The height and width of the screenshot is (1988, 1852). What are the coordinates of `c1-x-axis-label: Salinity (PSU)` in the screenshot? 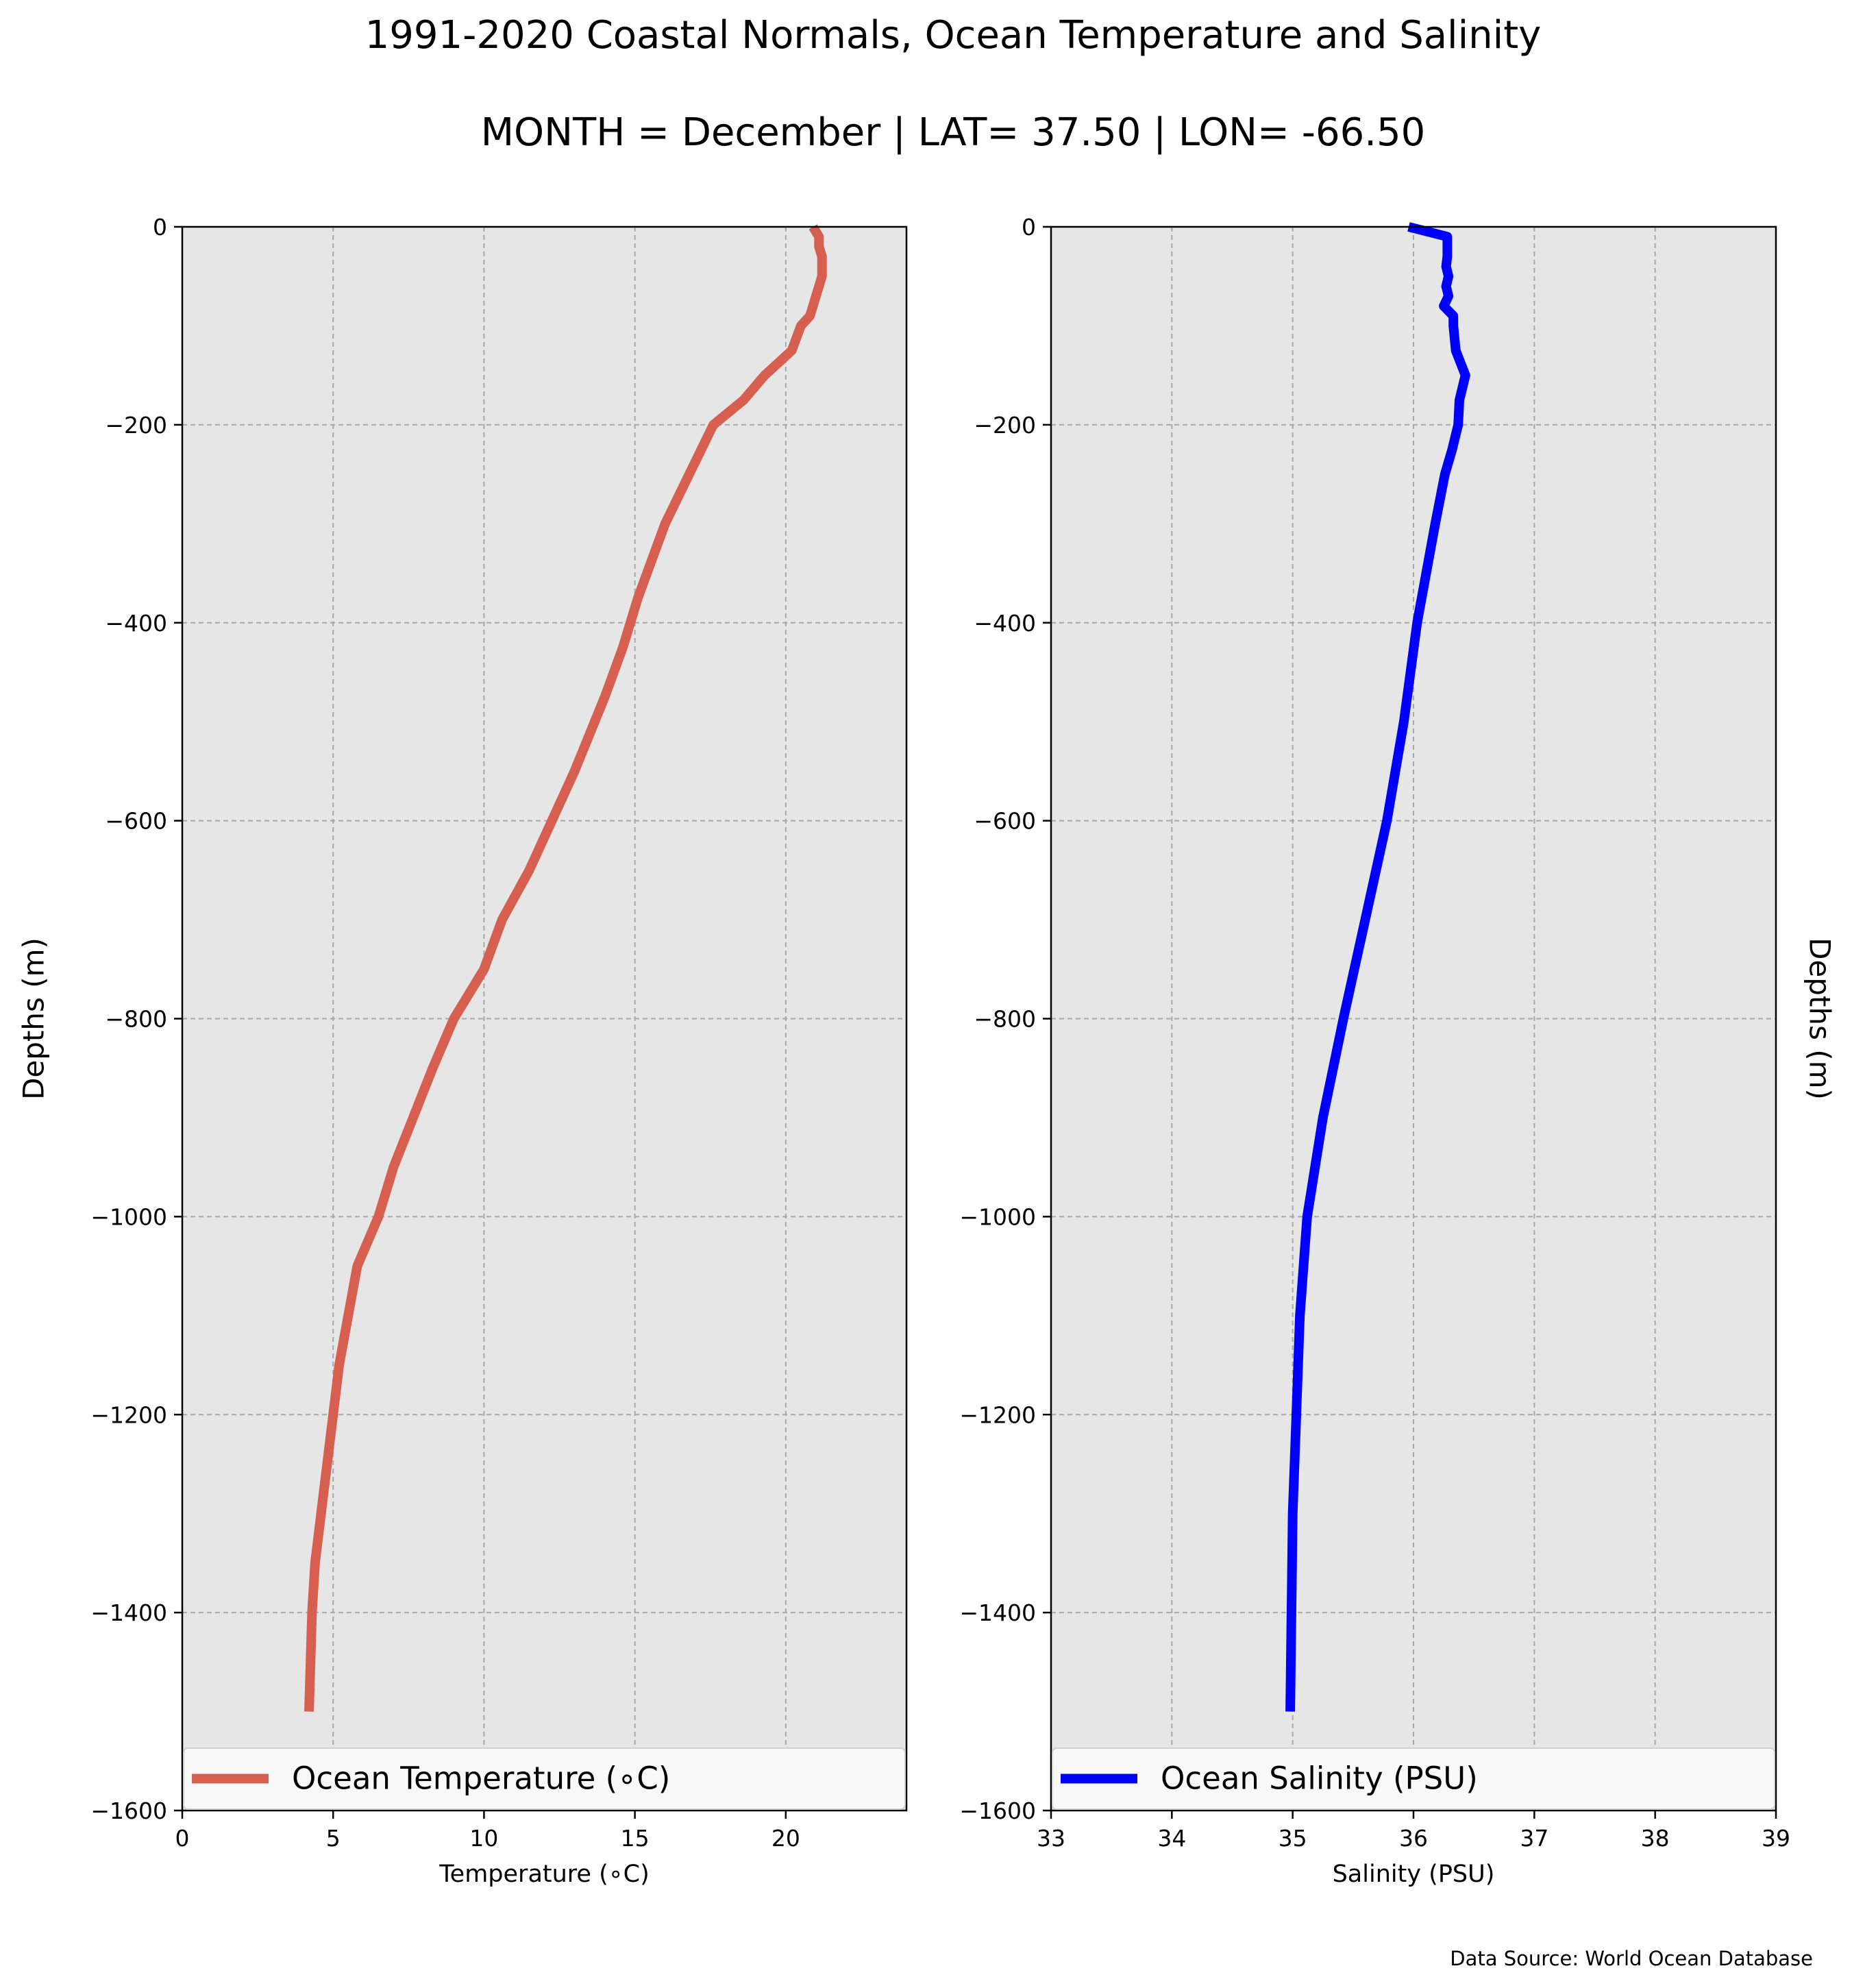 It's located at (1414, 1874).